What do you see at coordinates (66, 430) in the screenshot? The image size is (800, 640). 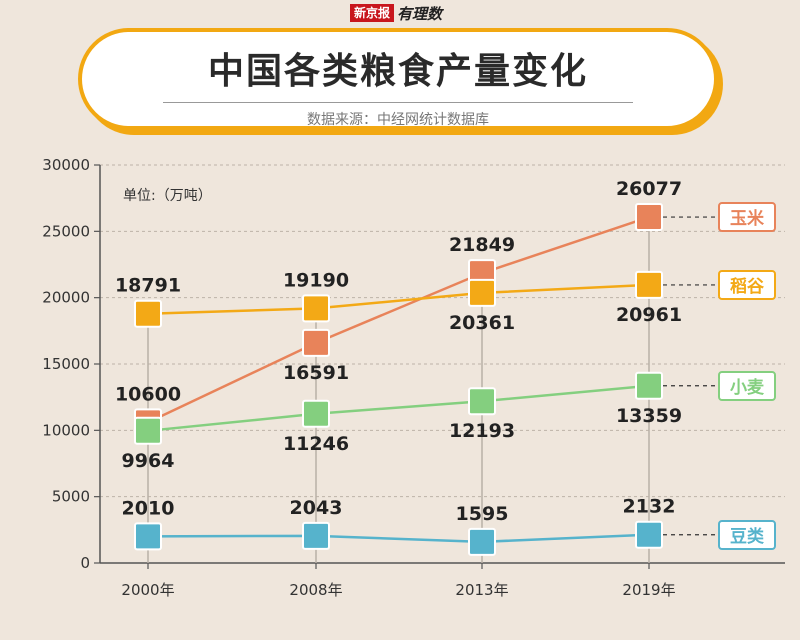 I see `y-tick-label: 10000` at bounding box center [66, 430].